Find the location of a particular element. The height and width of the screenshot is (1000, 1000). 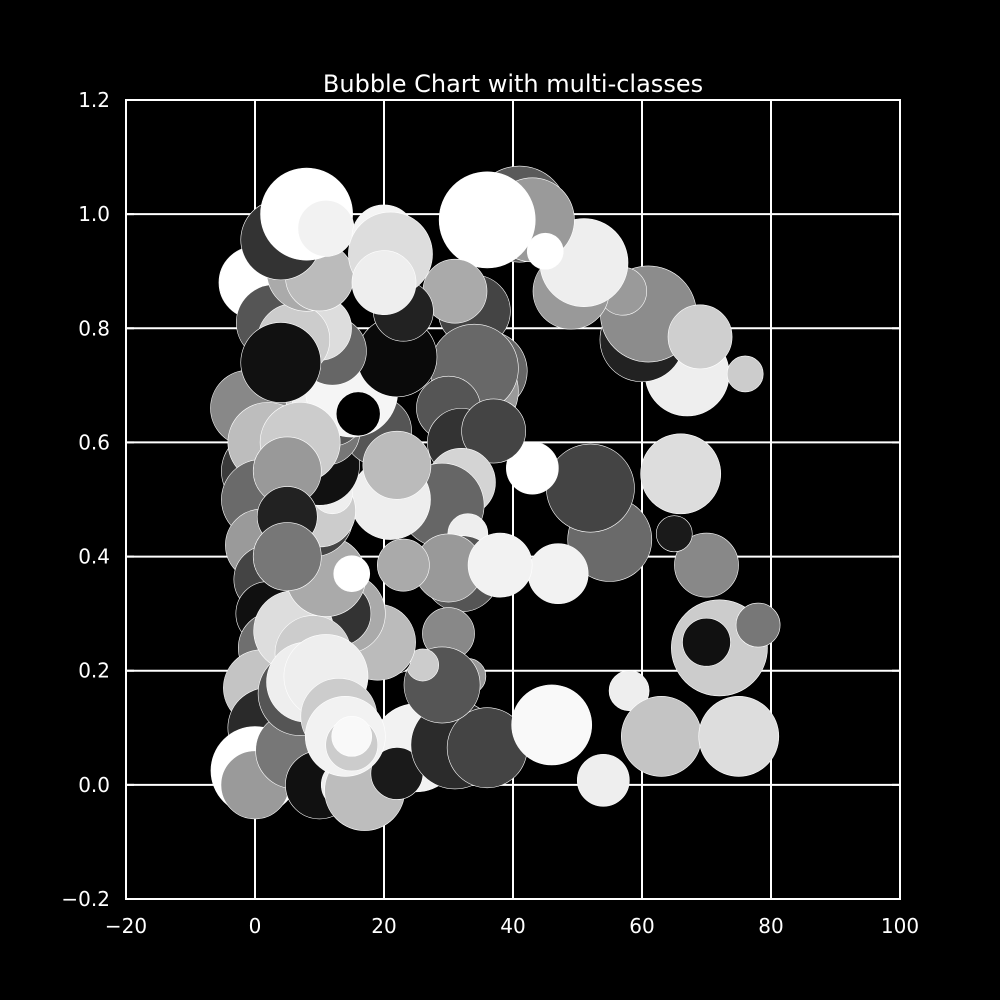

y-tick-label: 1.2 is located at coordinates (94, 100).